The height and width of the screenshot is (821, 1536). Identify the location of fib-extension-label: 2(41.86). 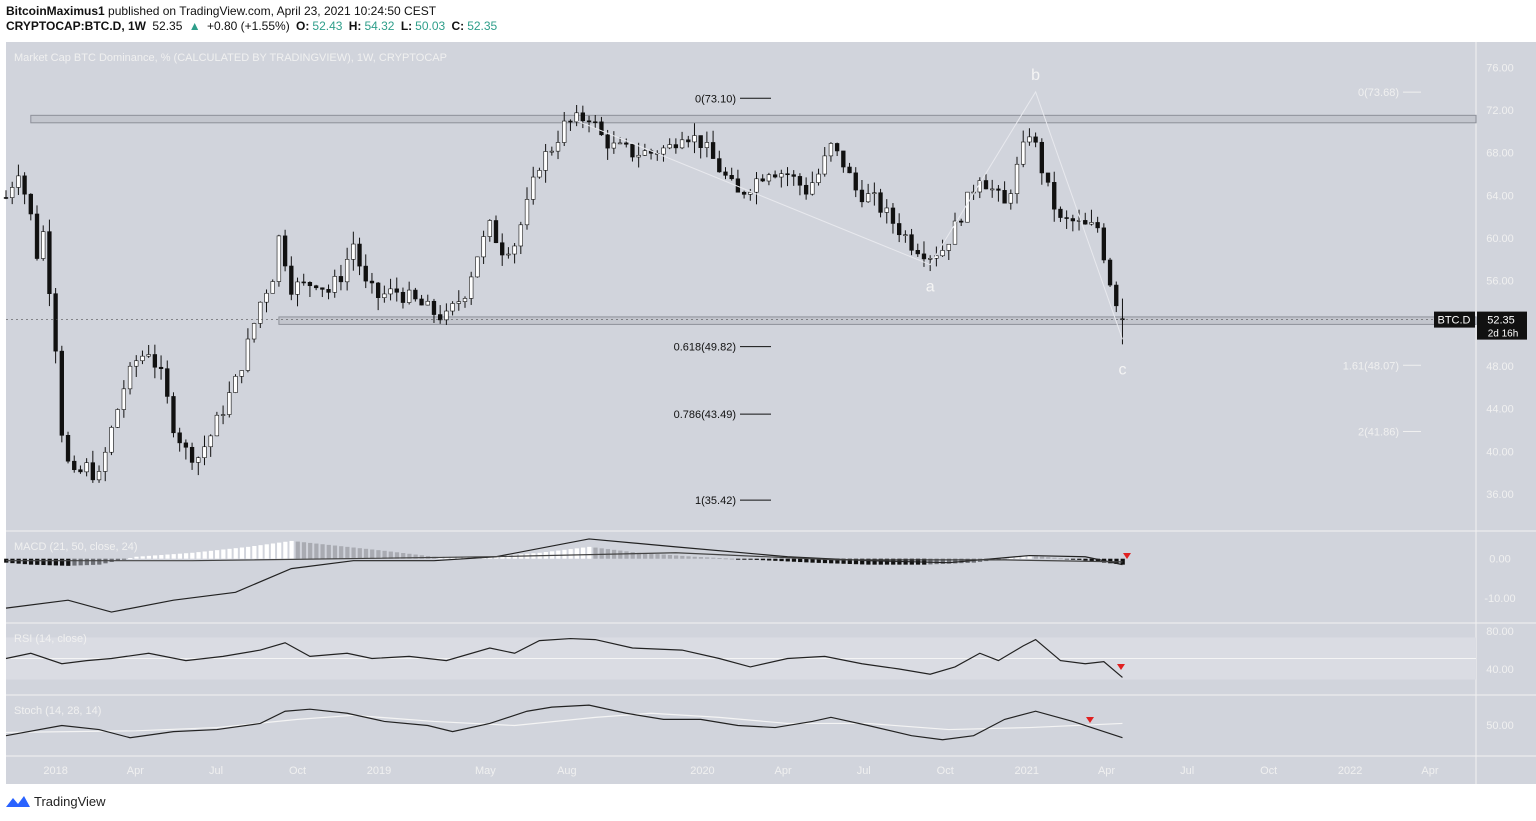
(1378, 432).